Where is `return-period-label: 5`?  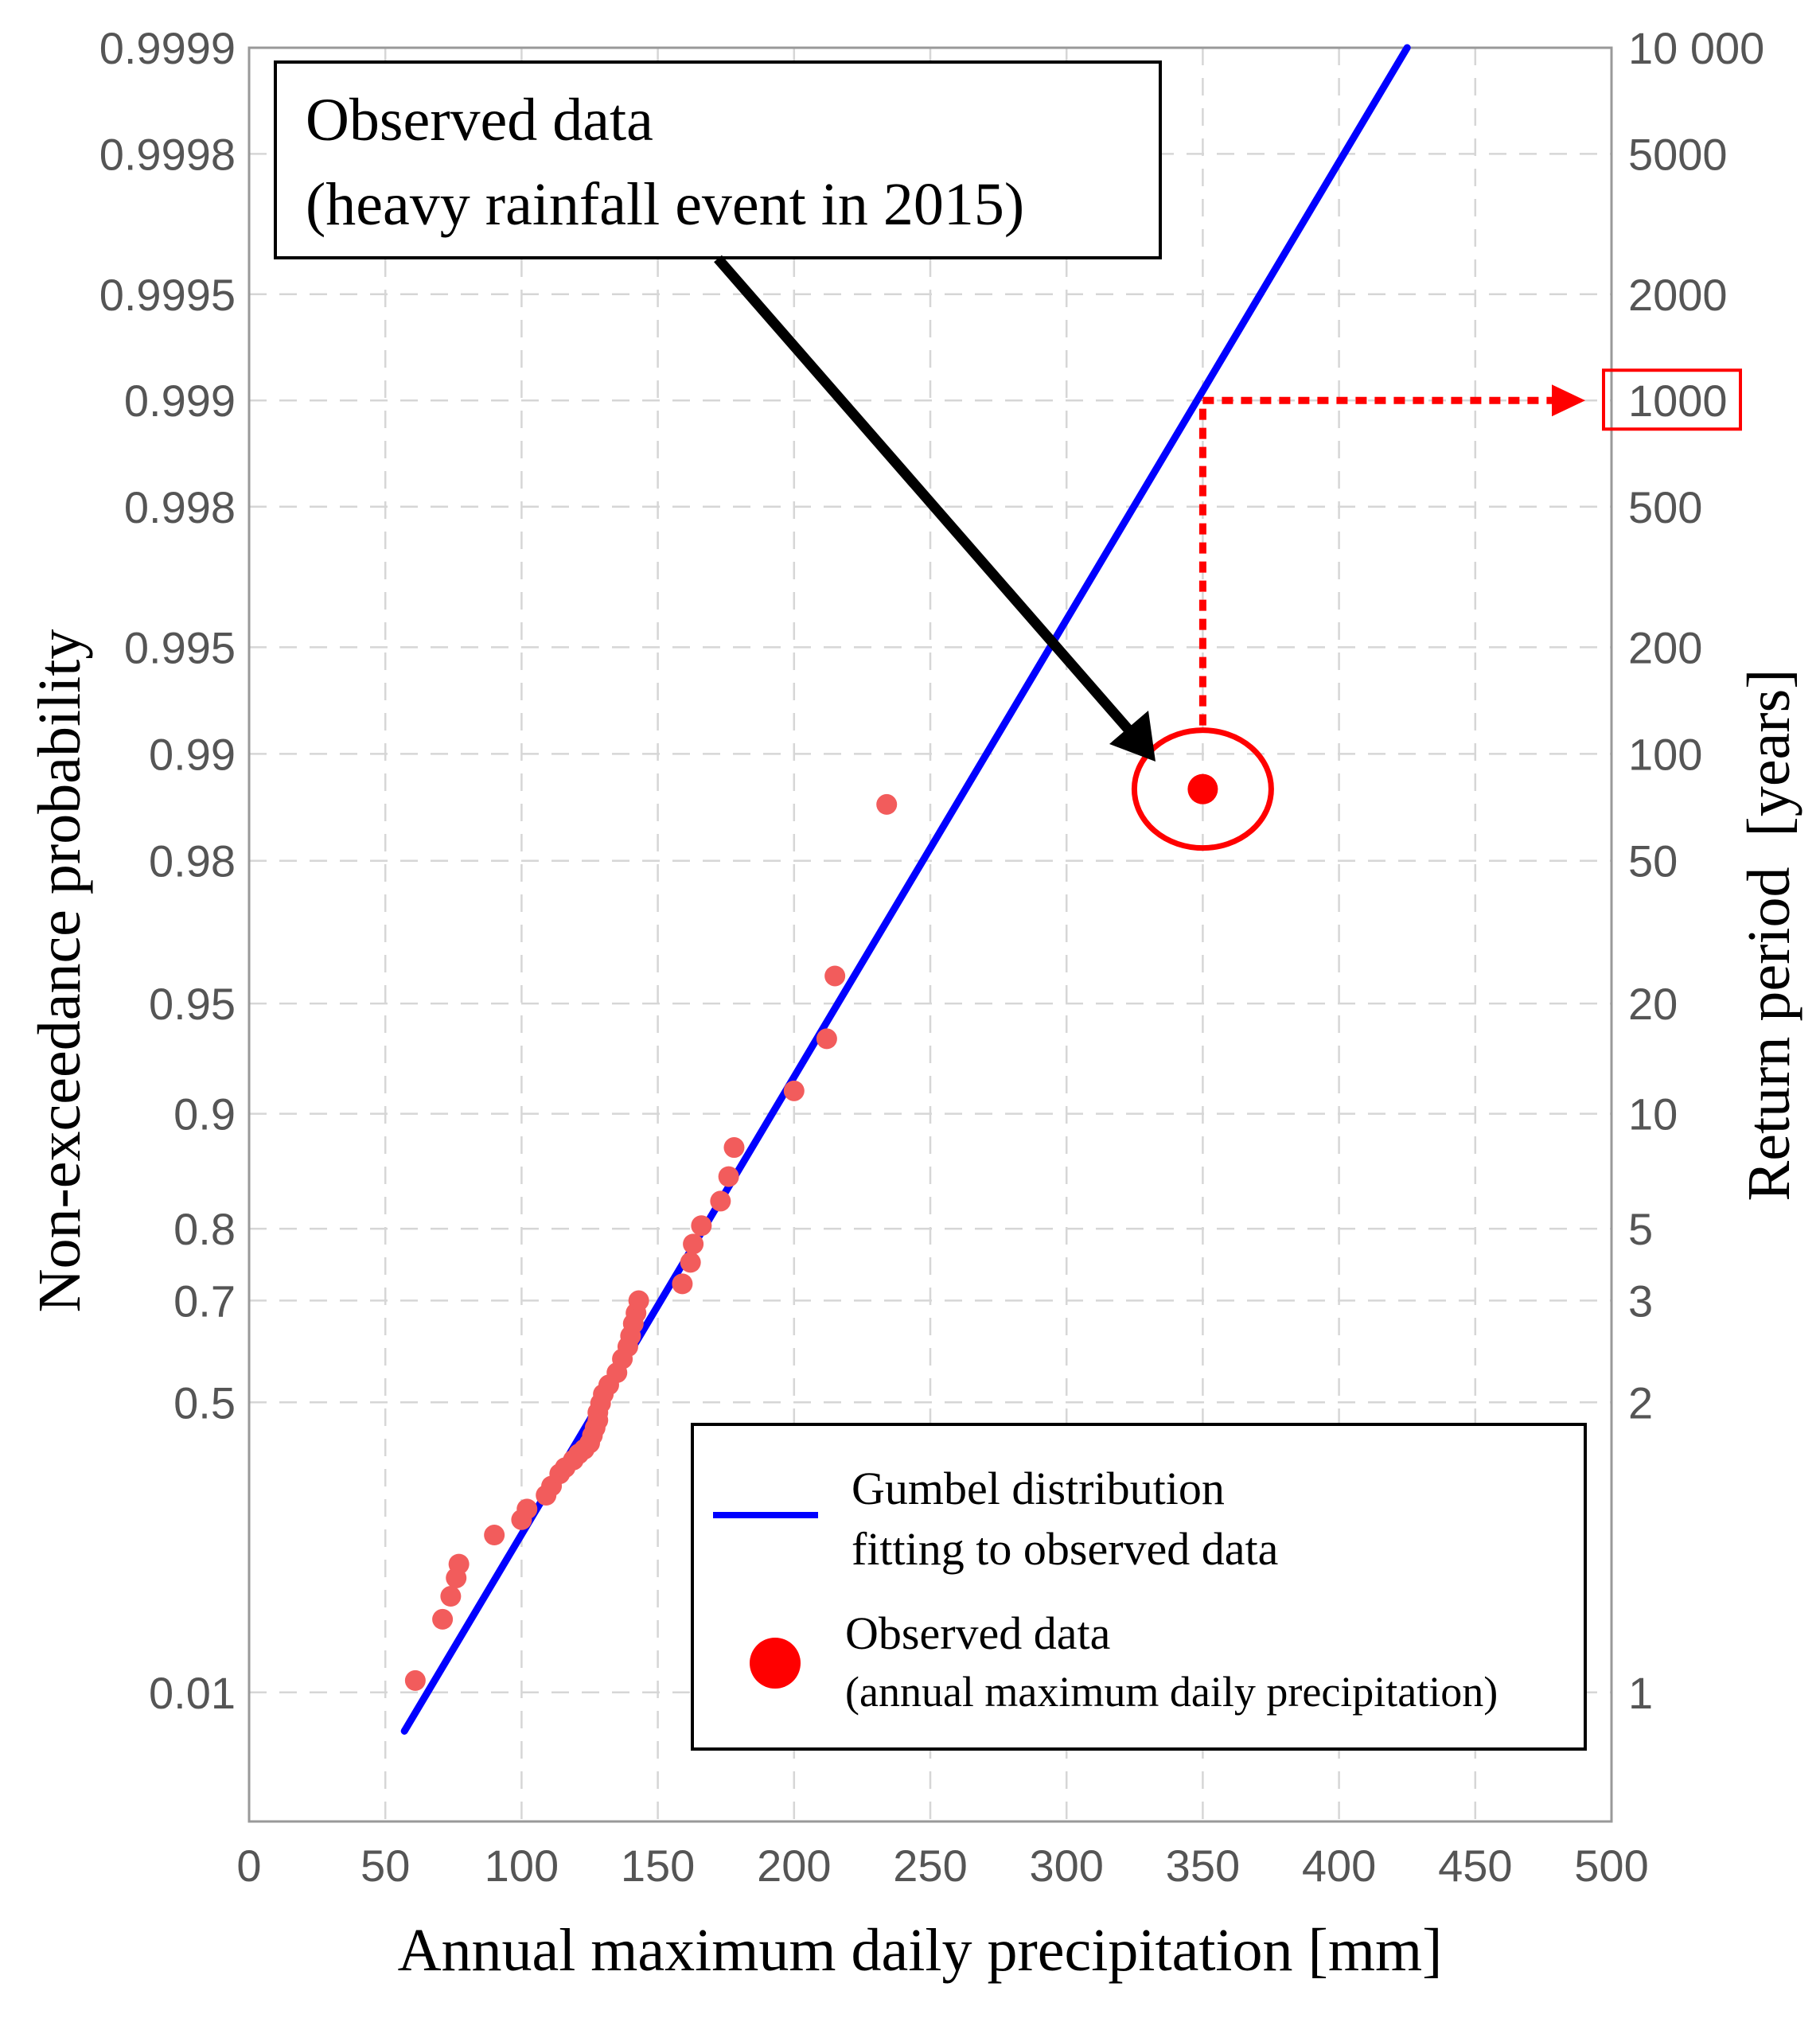 return-period-label: 5 is located at coordinates (1640, 1229).